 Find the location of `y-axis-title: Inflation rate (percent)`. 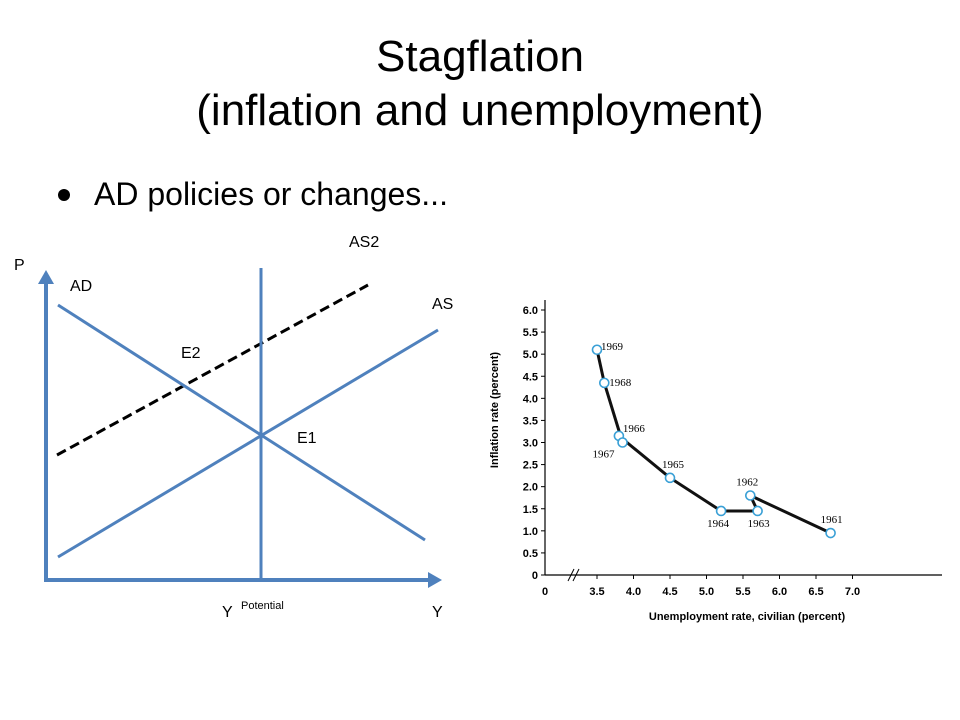

y-axis-title: Inflation rate (percent) is located at coordinates (495, 410).